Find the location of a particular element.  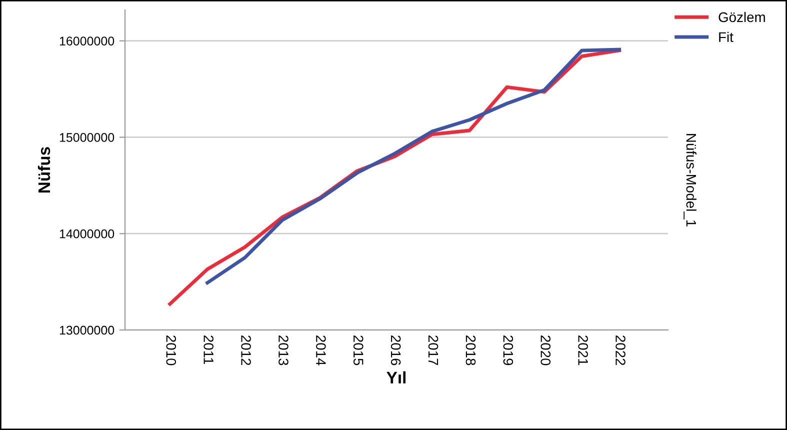

x-tick-label: 2021 is located at coordinates (583, 351).